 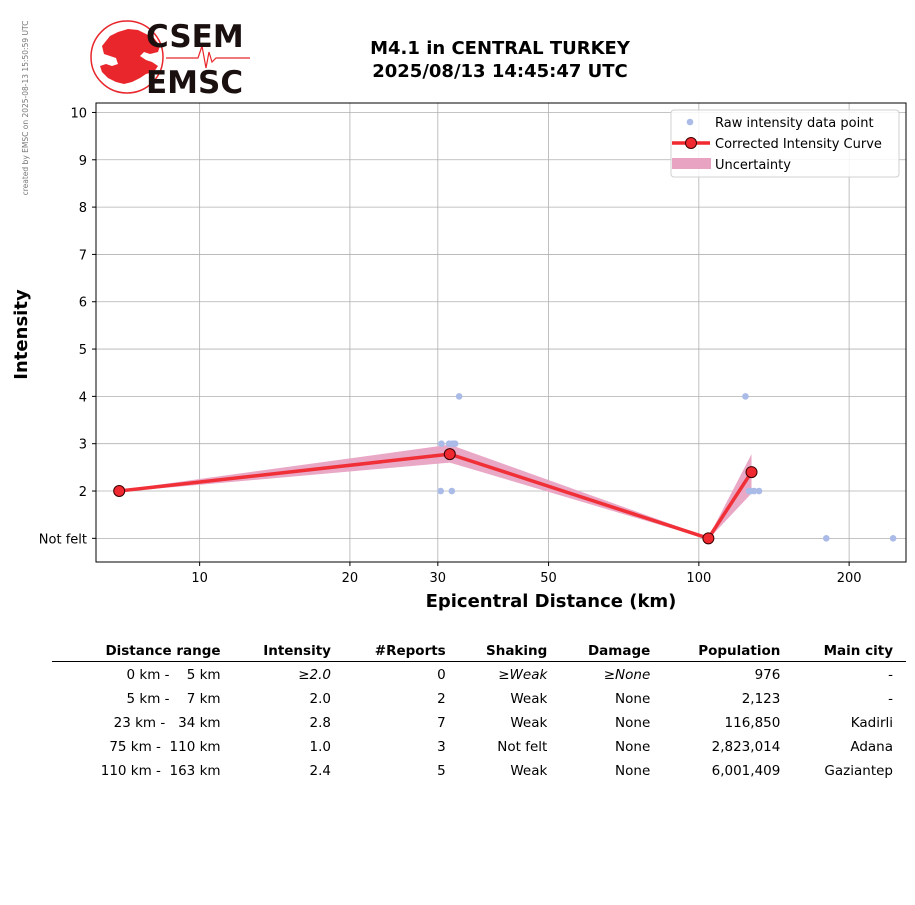 I want to click on table-cell: 0 km - 5 km, so click(x=173, y=674).